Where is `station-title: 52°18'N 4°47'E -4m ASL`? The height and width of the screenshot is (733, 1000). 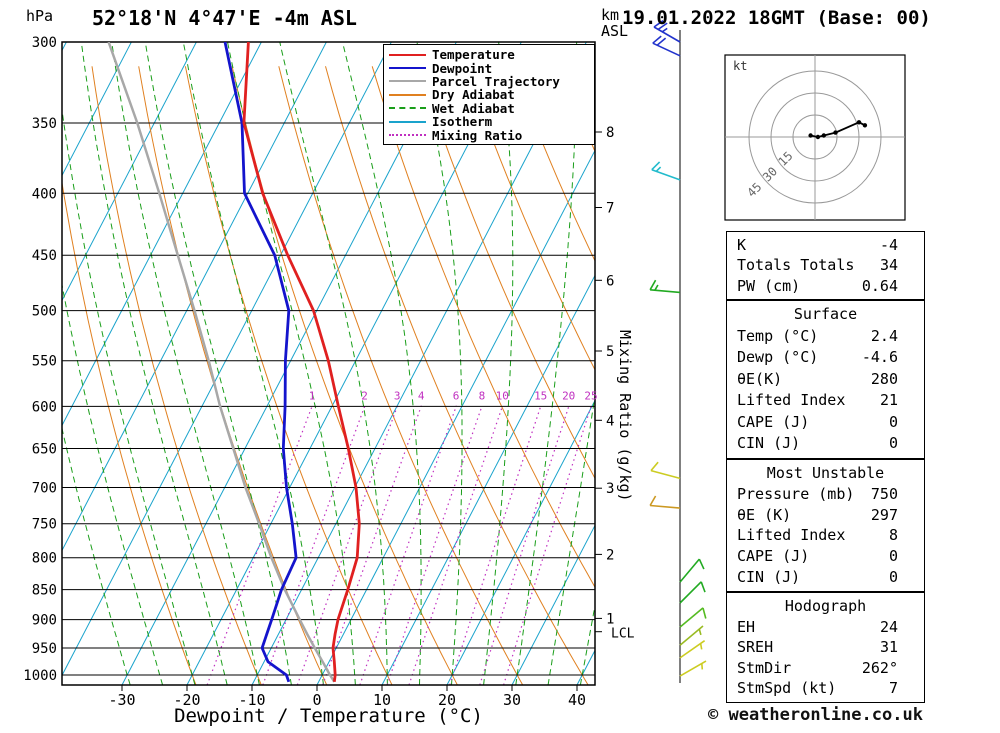 station-title: 52°18'N 4°47'E -4m ASL is located at coordinates (224, 18).